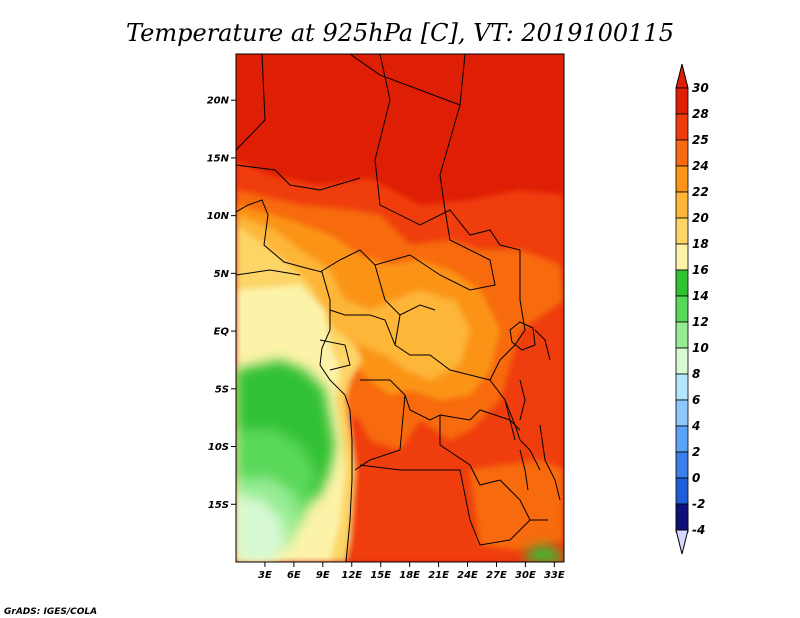 The height and width of the screenshot is (618, 800). I want to click on colorbar-label: 18, so click(700, 244).